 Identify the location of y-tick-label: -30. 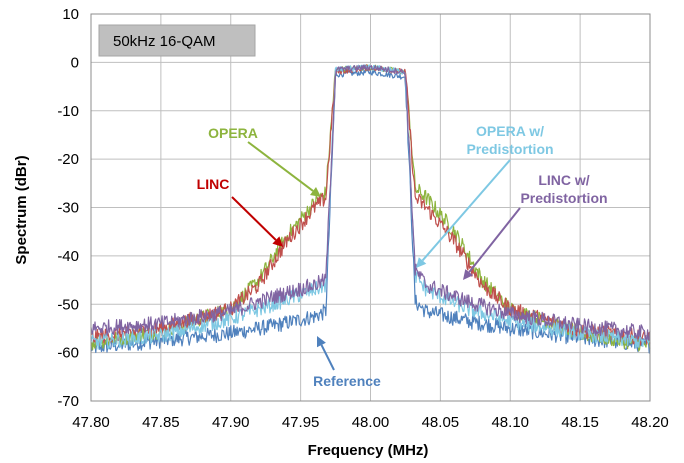
(68, 208).